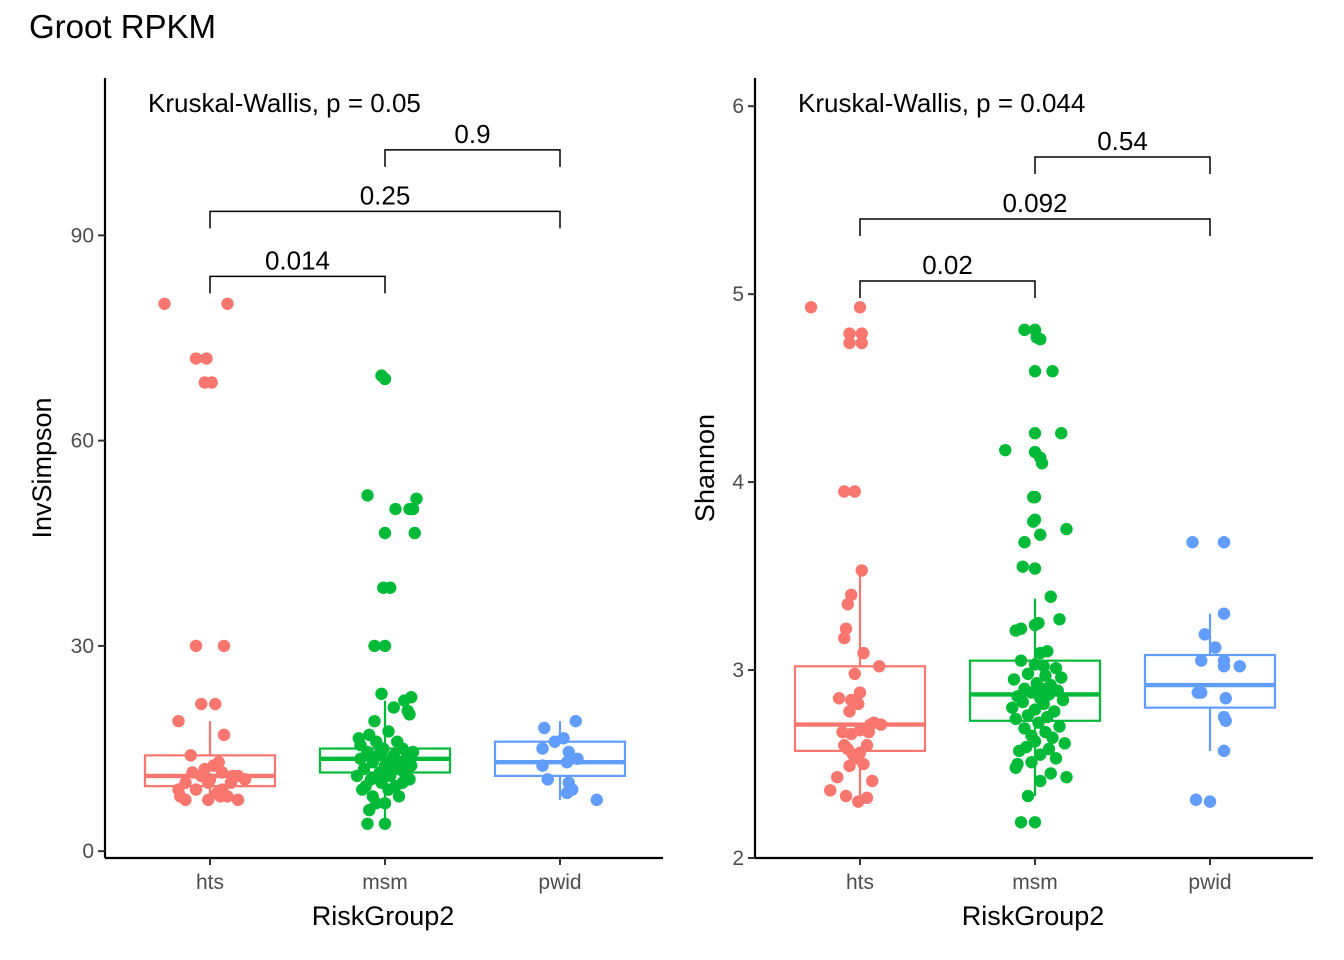 This screenshot has width=1344, height=960. Describe the element at coordinates (385, 195) in the screenshot. I see `p-value-label: 0.25` at that location.